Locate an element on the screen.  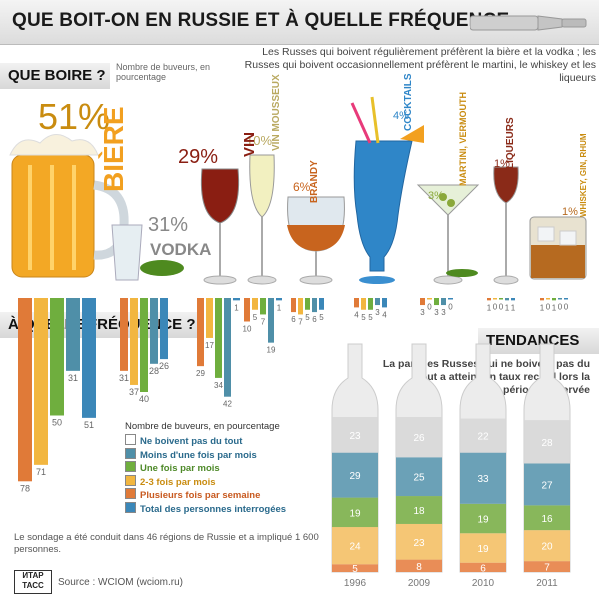
freq-value-label: 50 is located at coordinates (57, 423).